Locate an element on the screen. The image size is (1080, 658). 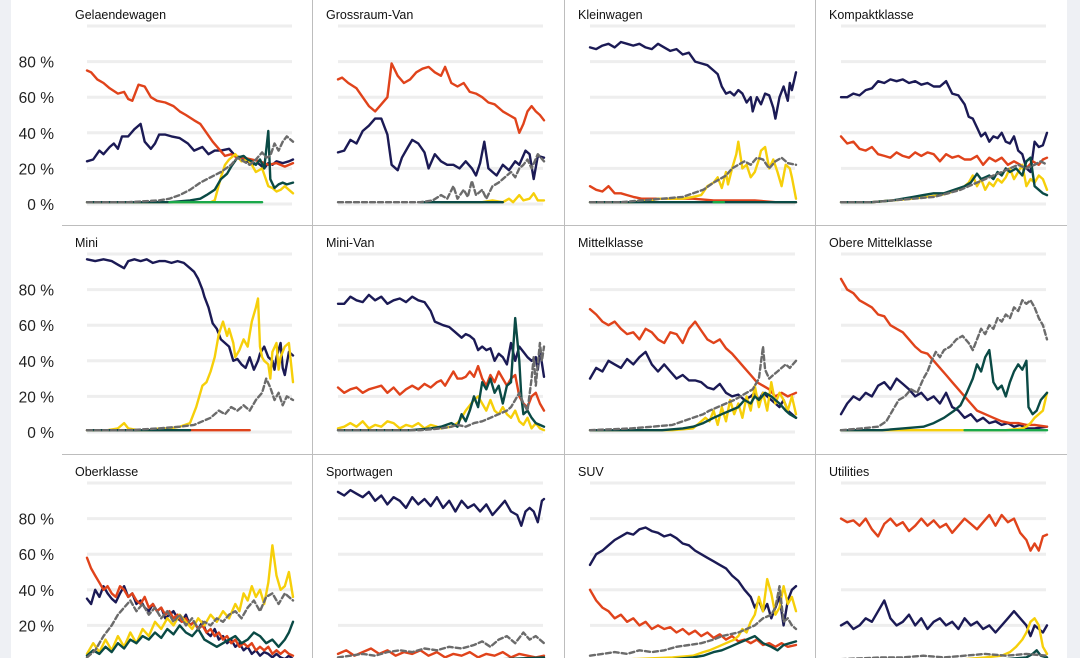
panel-title: Grossraum-Van is located at coordinates (369, 15).